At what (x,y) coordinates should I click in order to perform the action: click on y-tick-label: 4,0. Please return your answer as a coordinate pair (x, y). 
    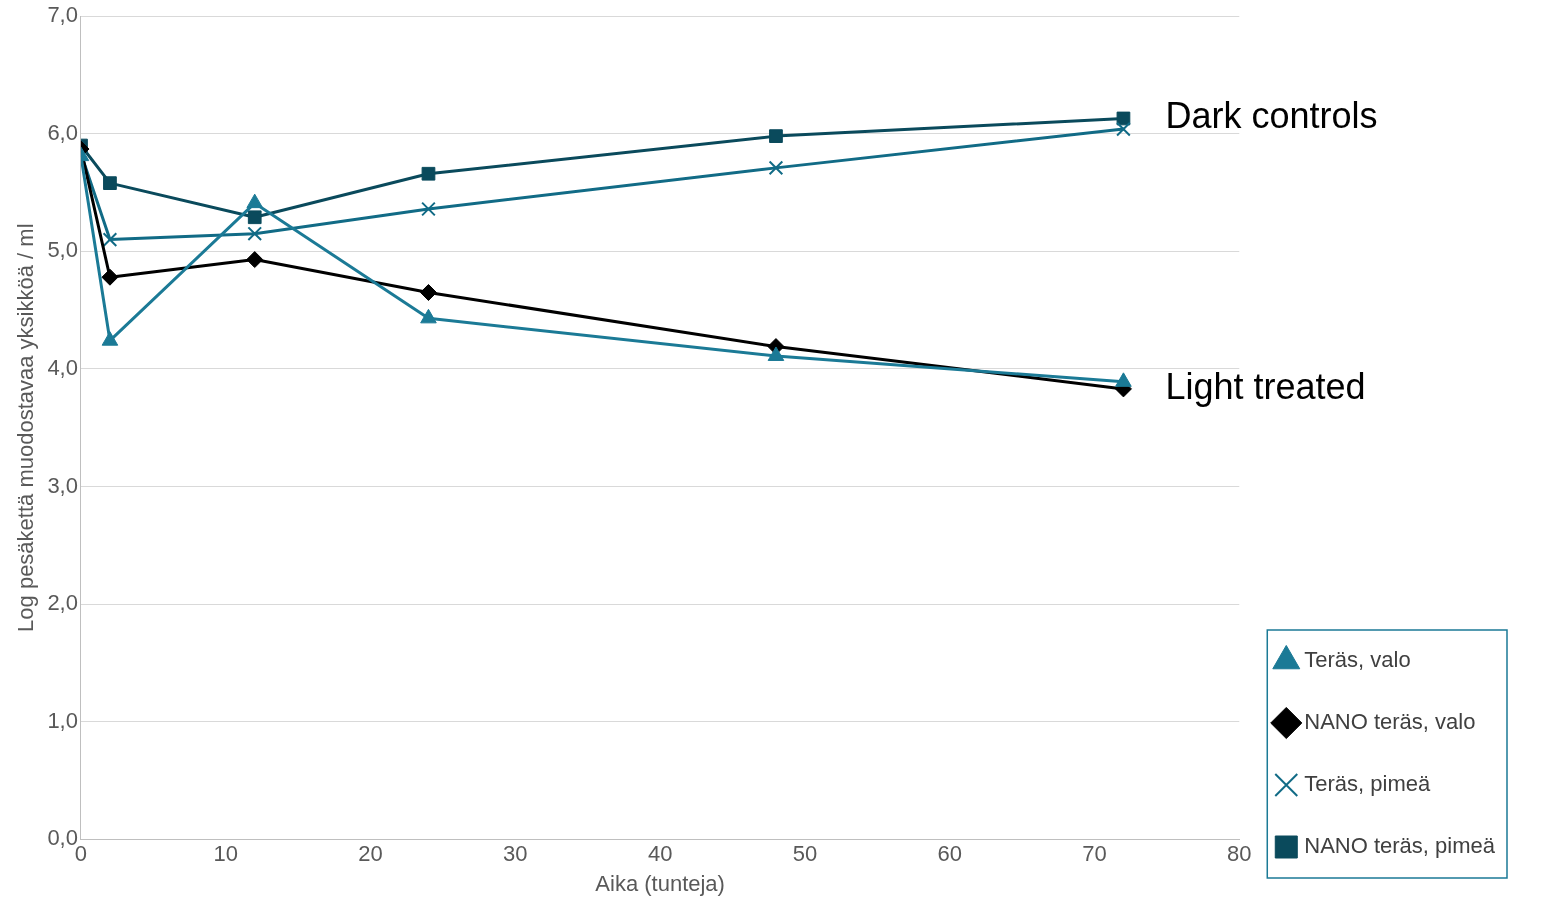
    Looking at the image, I should click on (62, 367).